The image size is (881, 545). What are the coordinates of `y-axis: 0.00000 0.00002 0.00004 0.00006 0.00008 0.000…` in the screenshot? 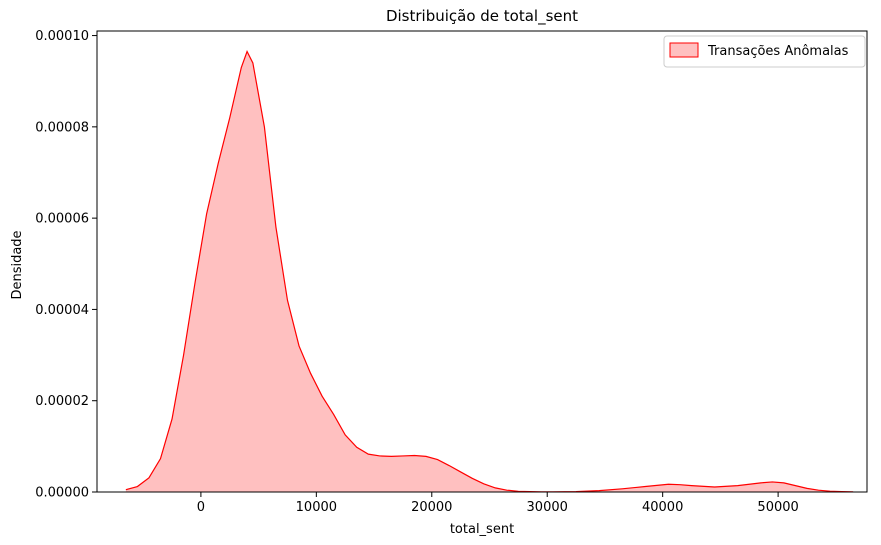 It's located at (66, 265).